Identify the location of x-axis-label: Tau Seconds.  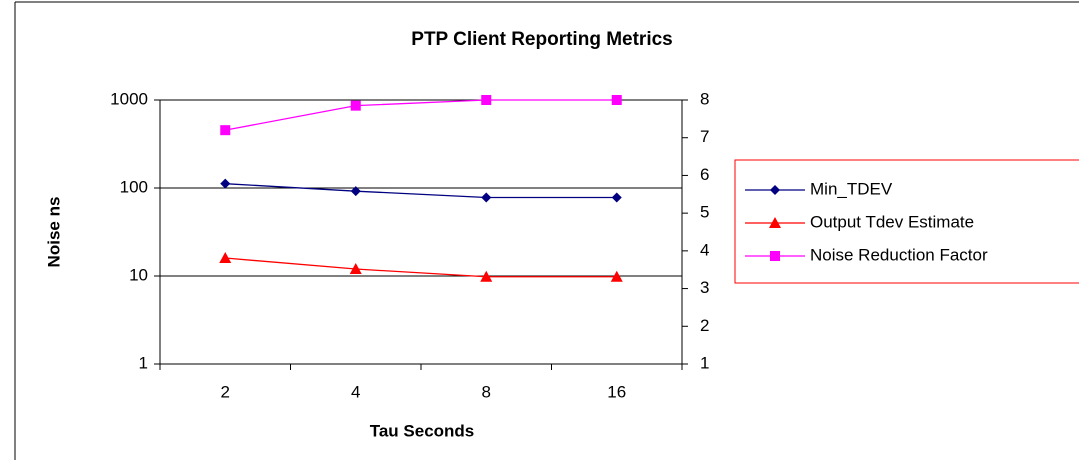
(422, 430).